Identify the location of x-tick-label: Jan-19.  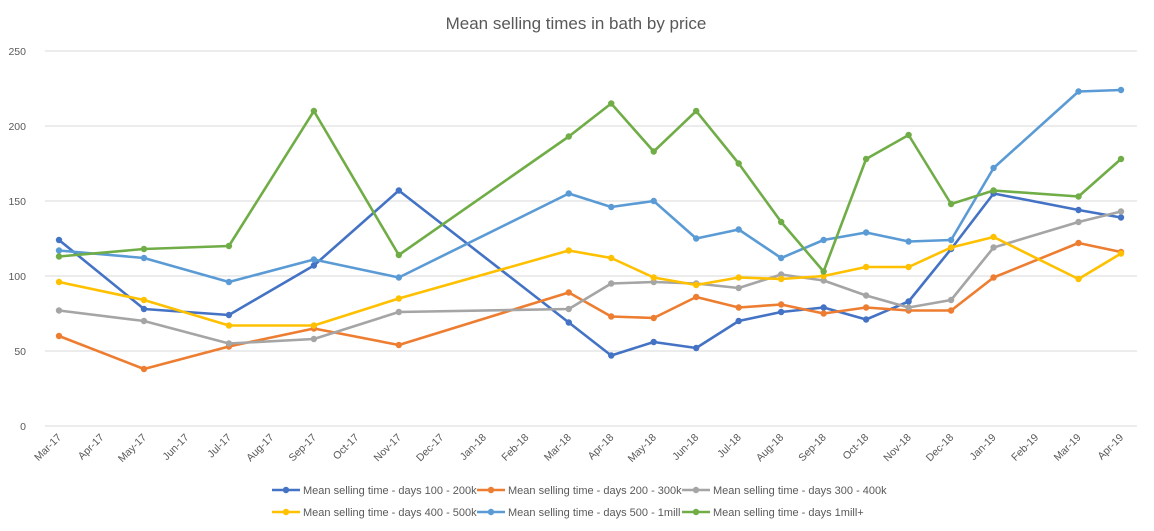
(982, 447).